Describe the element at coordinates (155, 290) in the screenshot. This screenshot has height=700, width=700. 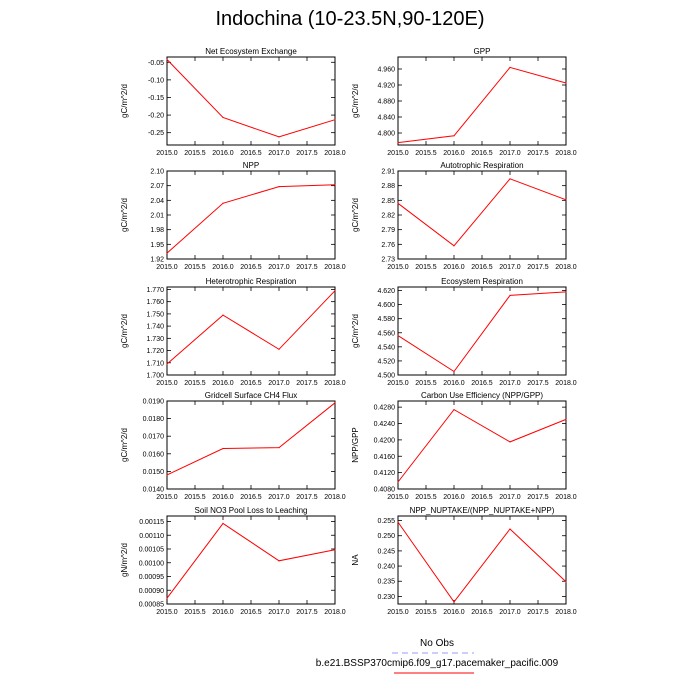
I see `y-tick-label: 1.770` at that location.